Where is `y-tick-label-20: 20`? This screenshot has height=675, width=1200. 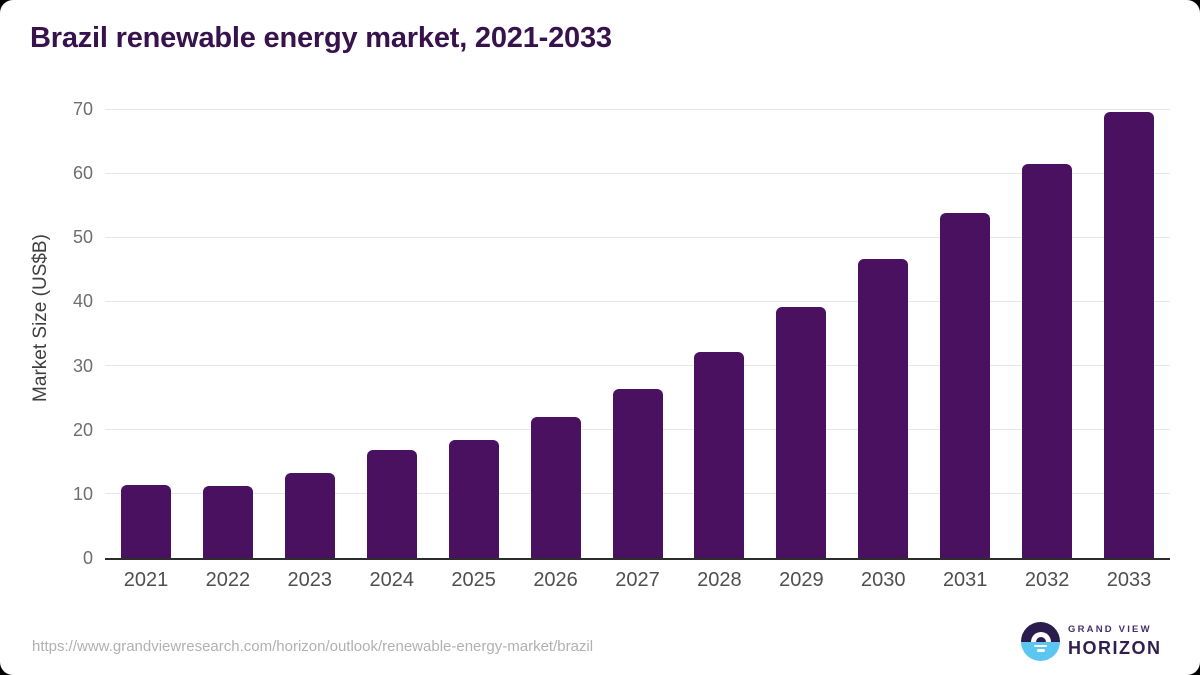 y-tick-label-20: 20 is located at coordinates (82, 429).